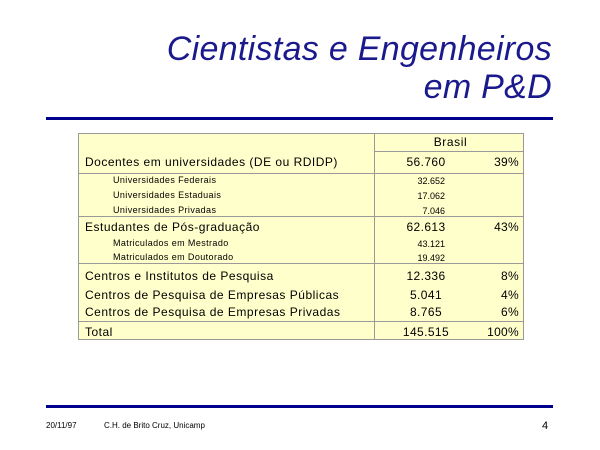 The width and height of the screenshot is (600, 450). Describe the element at coordinates (211, 162) in the screenshot. I see `table-row-label: Docentes em universidades (DE ou RDIDP)` at that location.